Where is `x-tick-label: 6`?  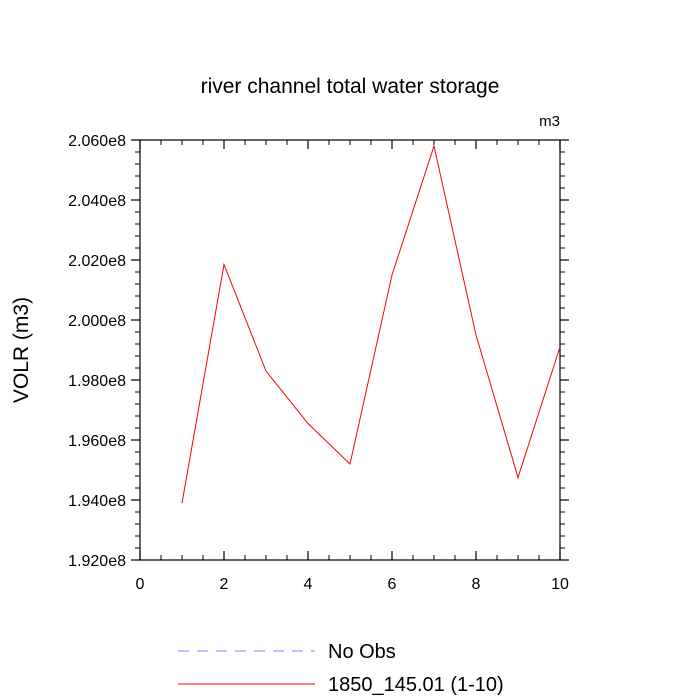 x-tick-label: 6 is located at coordinates (392, 584).